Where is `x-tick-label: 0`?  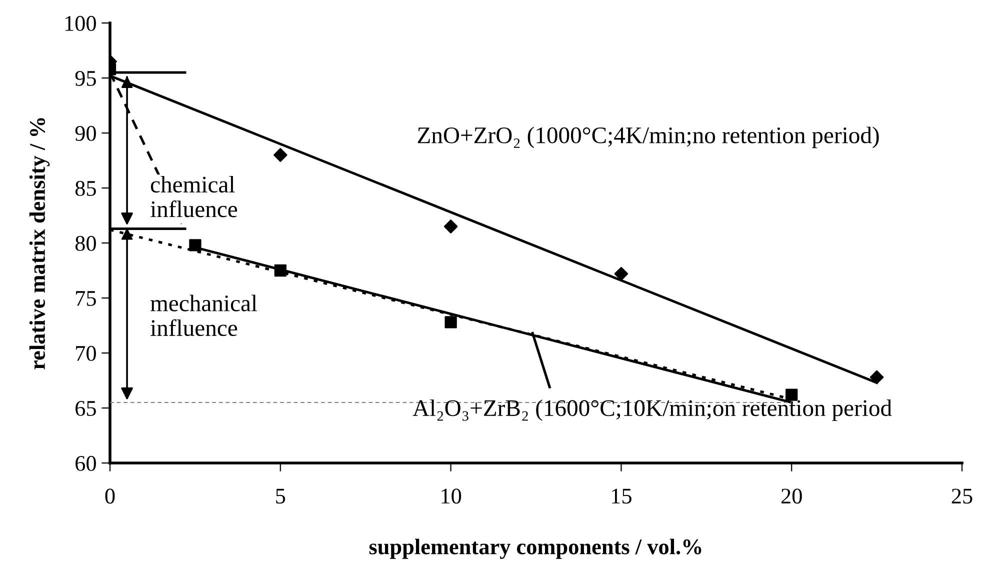
x-tick-label: 0 is located at coordinates (110, 496).